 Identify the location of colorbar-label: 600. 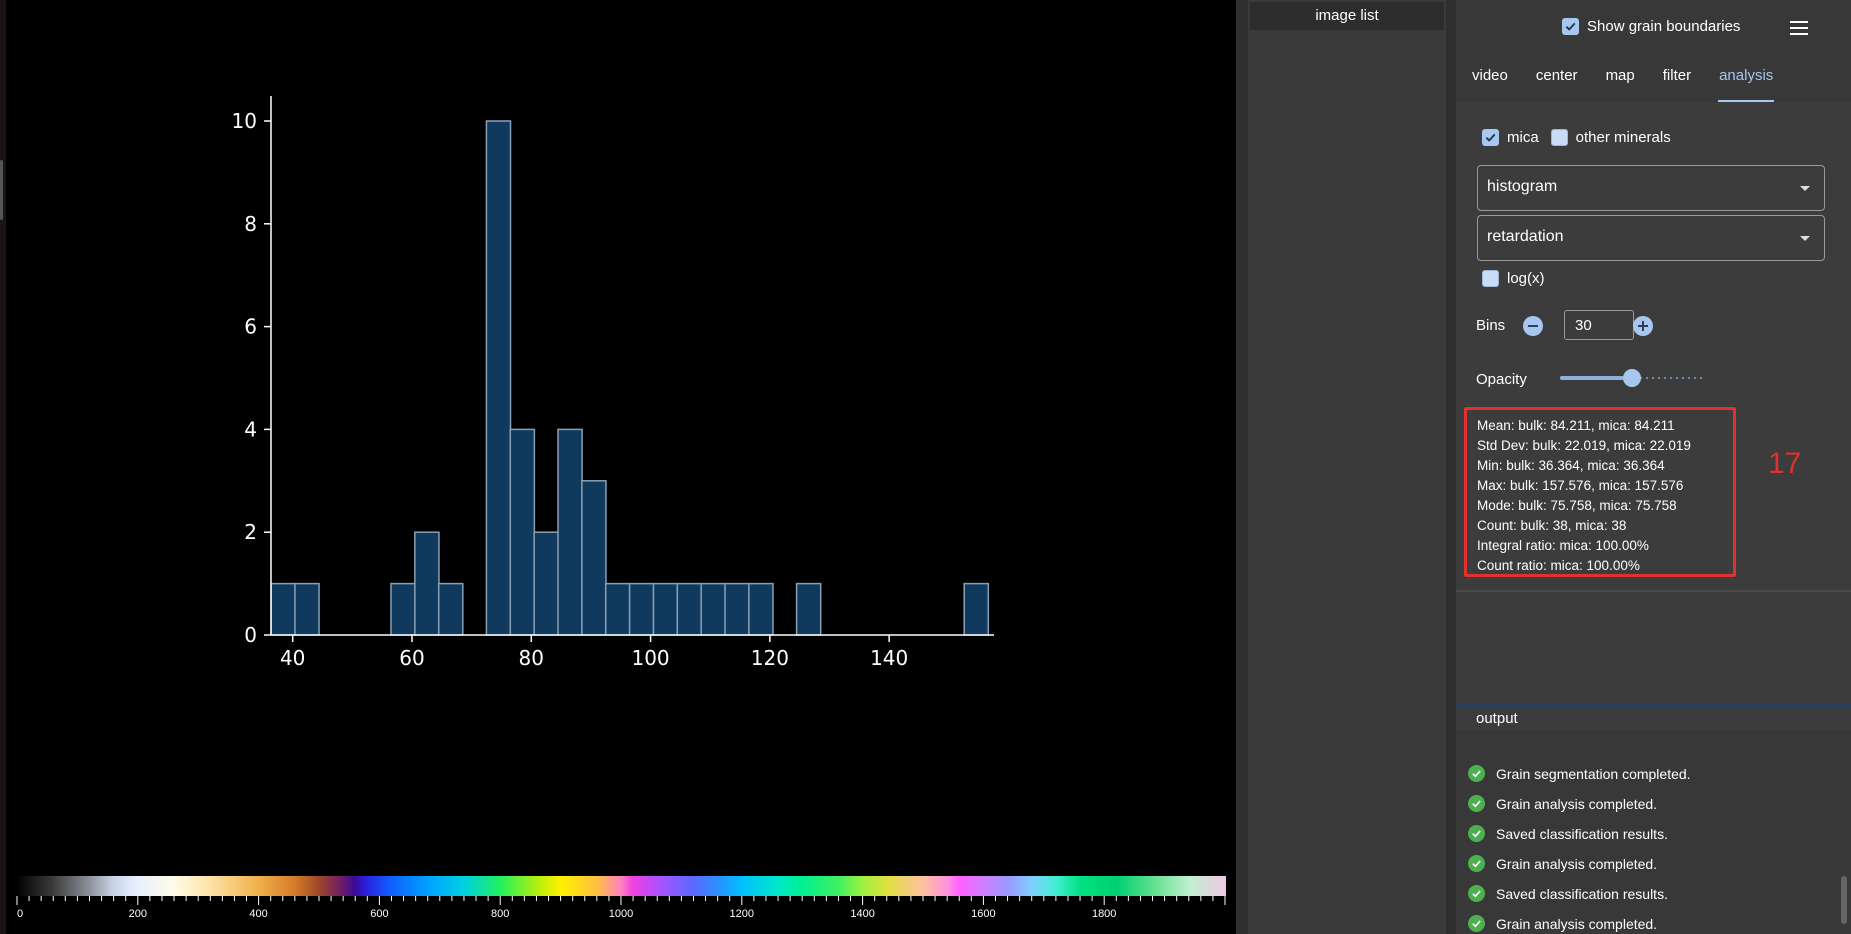
(379, 914).